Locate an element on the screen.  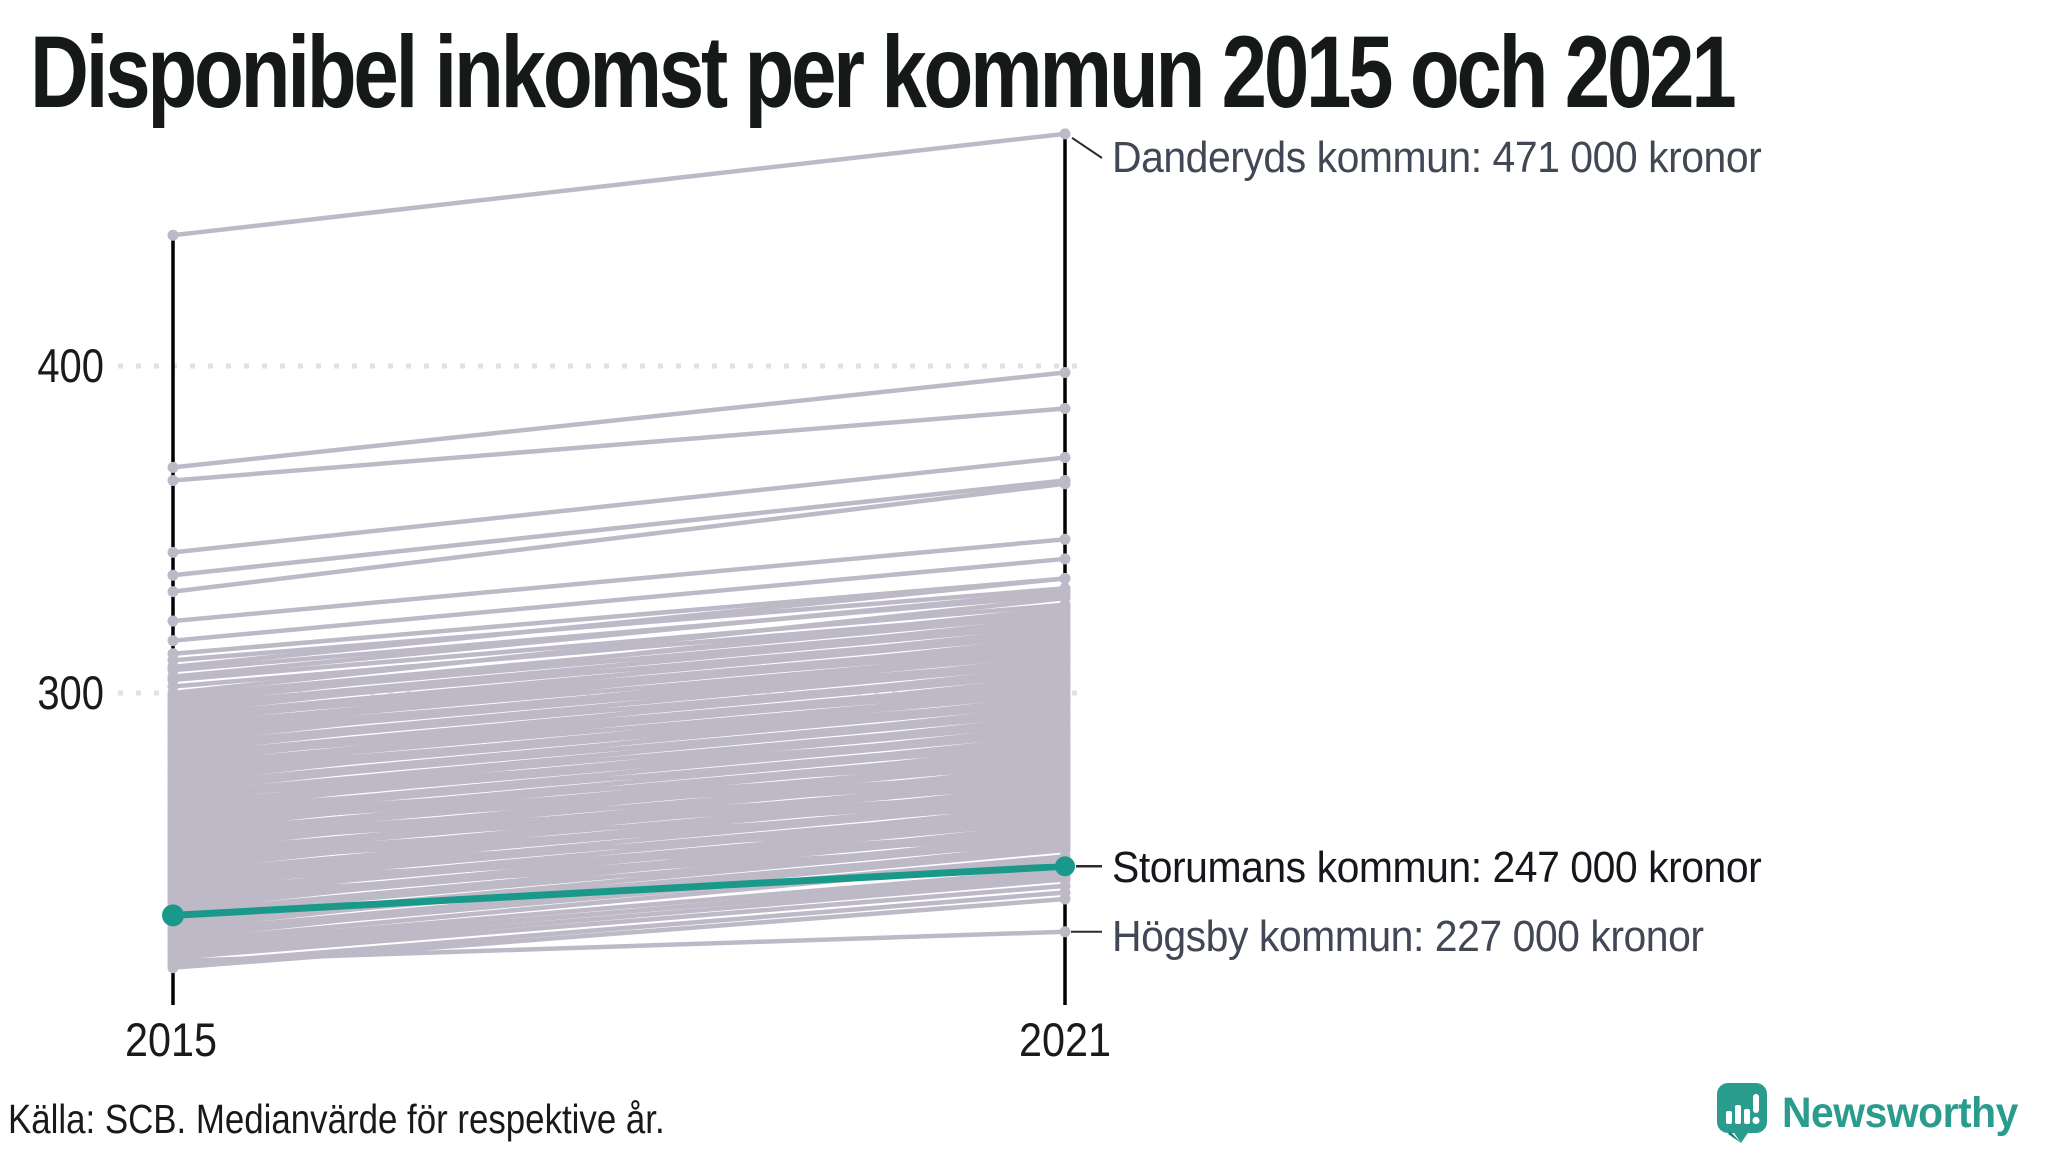
annotation-connectors is located at coordinates (1087, 535).